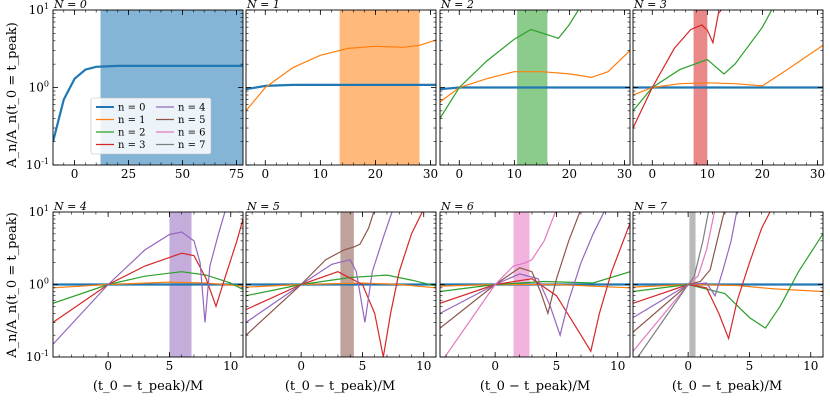  Describe the element at coordinates (151, 126) in the screenshot. I see `legend-box` at that location.